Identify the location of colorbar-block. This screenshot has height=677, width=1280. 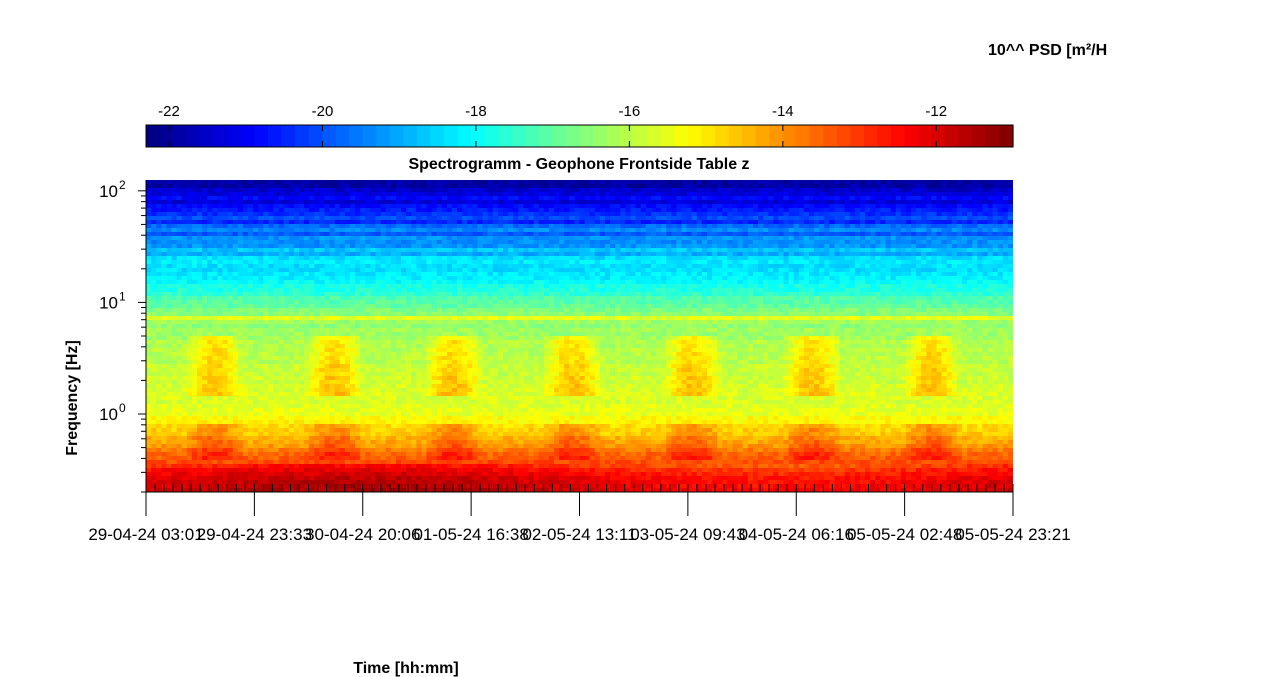
(234, 136).